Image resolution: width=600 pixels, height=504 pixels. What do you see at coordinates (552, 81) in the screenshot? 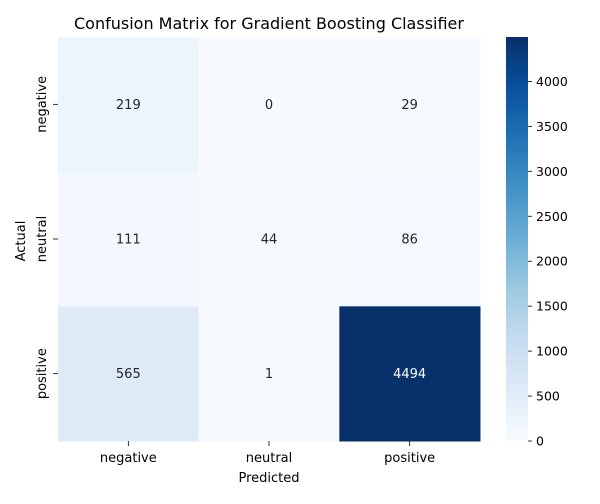
I see `colorbar-tick-label: 4000` at bounding box center [552, 81].